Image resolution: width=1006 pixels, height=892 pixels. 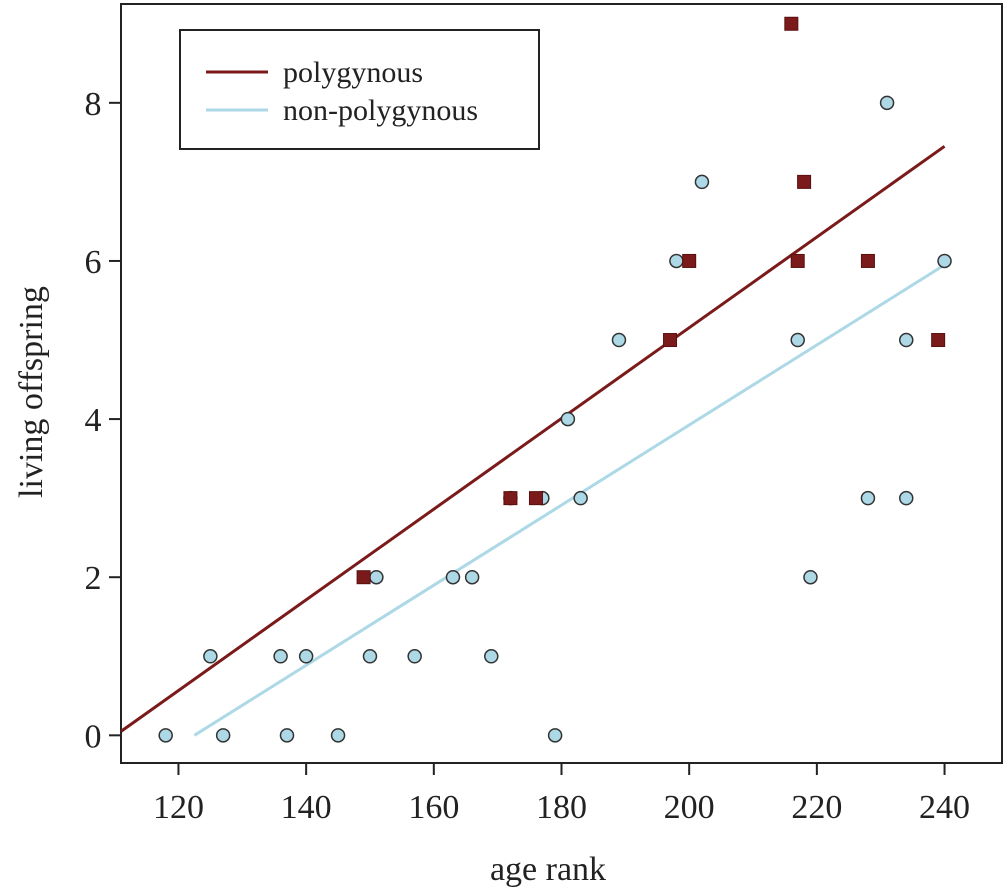 I want to click on x-tick-label-200: 200, so click(x=689, y=807).